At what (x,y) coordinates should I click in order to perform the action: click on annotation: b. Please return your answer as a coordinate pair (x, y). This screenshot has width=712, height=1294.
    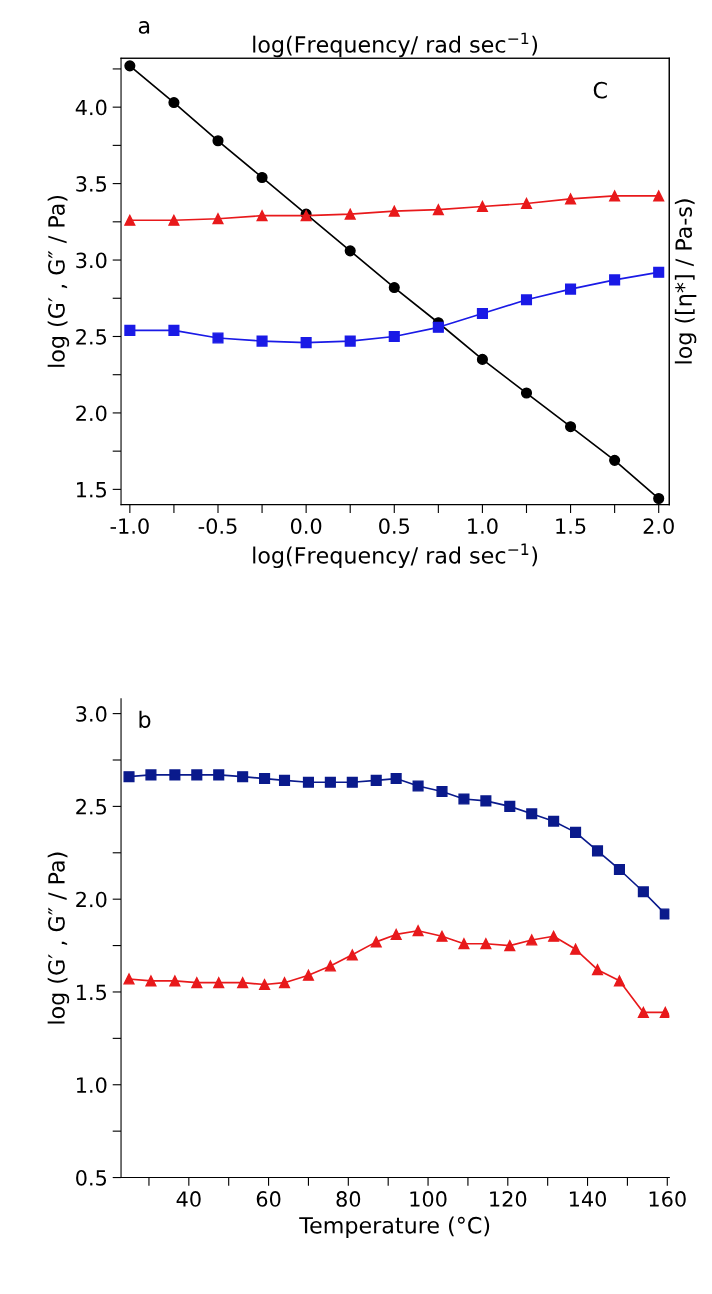
    Looking at the image, I should click on (145, 719).